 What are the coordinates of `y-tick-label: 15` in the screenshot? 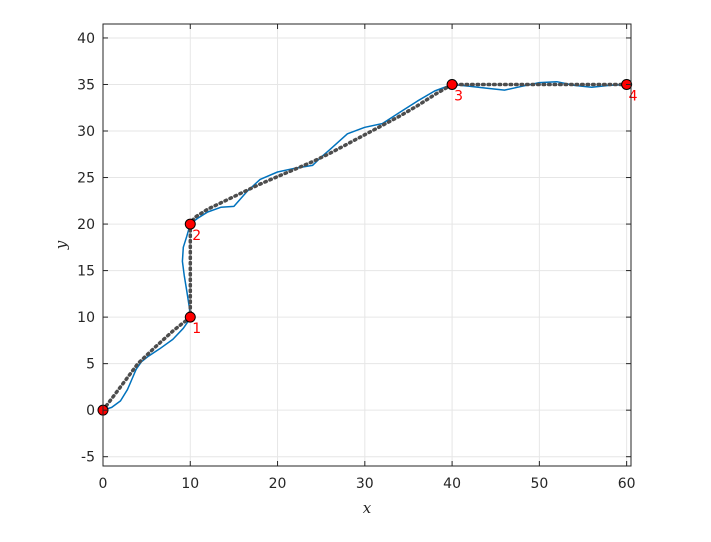 It's located at (86, 272).